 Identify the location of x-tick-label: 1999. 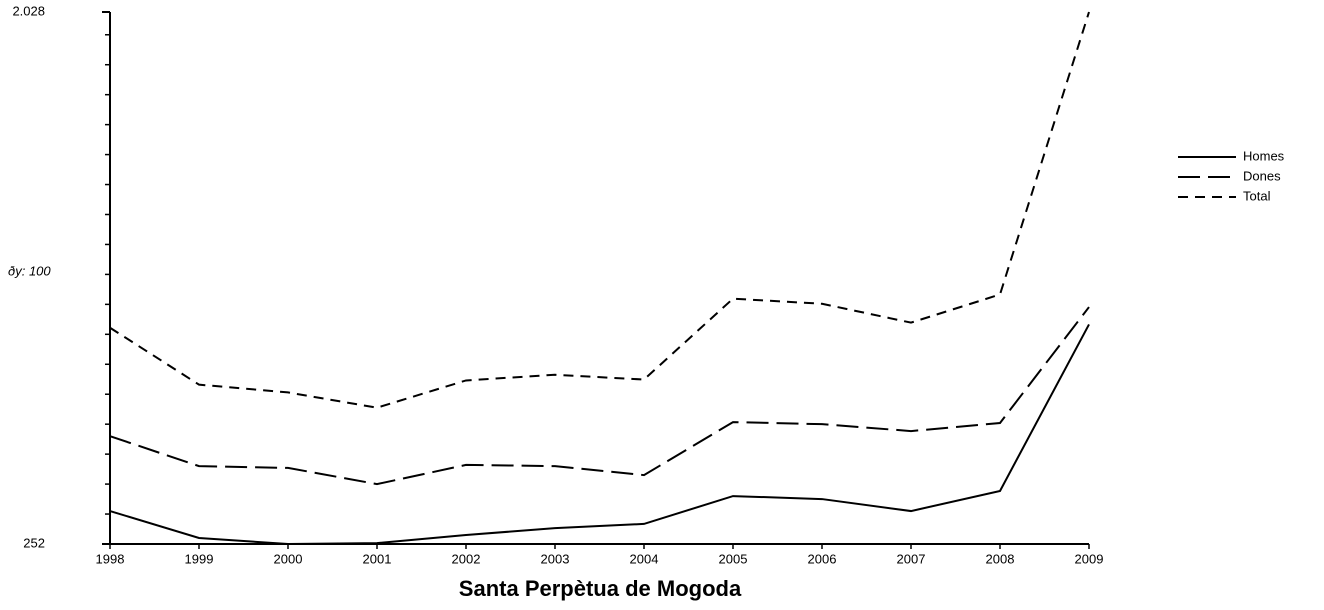
(199, 558).